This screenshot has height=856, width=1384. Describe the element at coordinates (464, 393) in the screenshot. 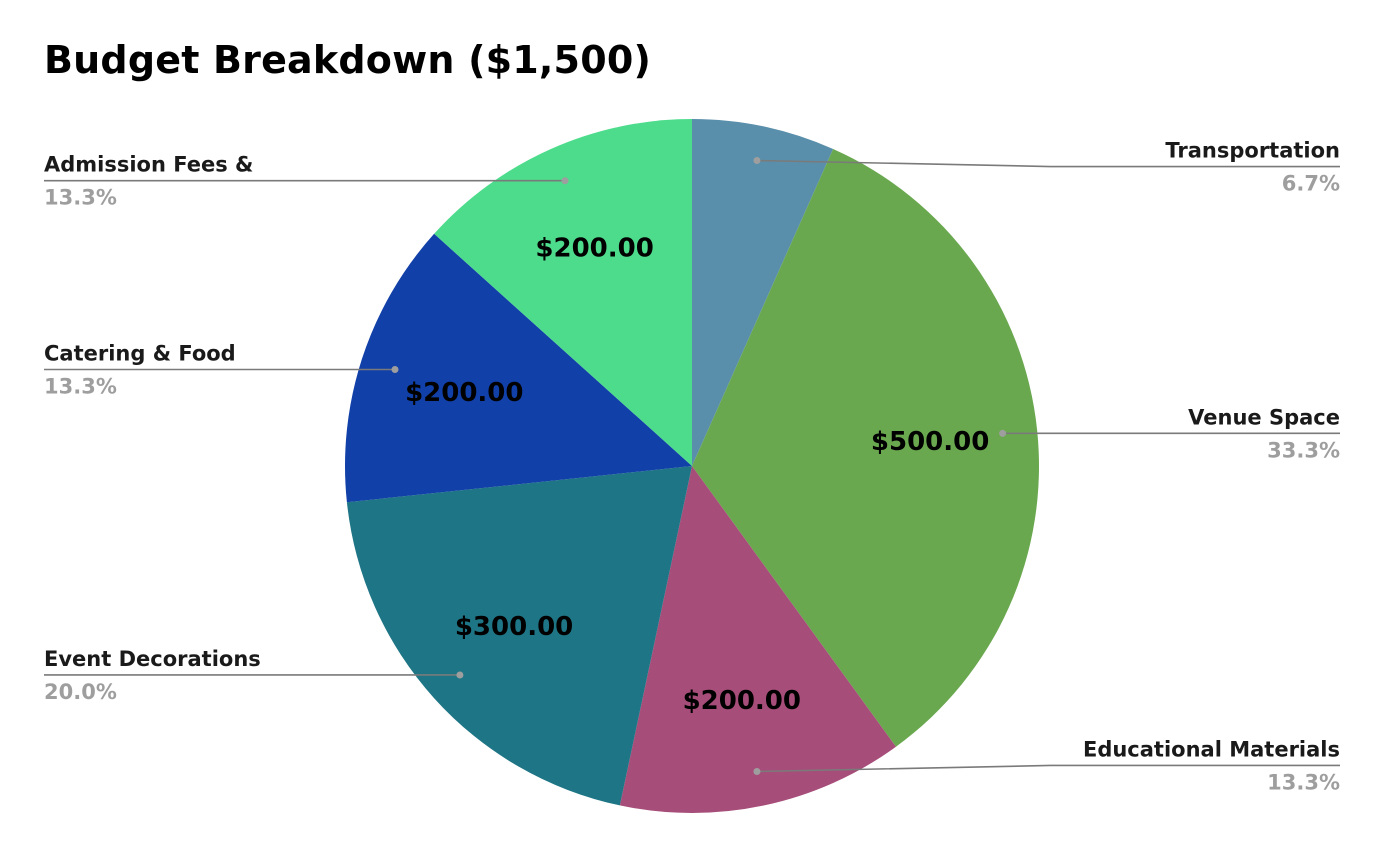

I see `slice-value-label-catering-and-food: $200.00` at that location.